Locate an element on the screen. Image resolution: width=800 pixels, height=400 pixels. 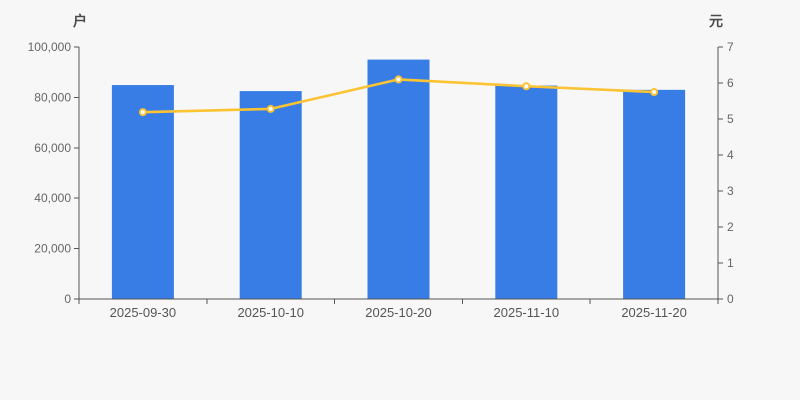
svg-text: 20,000 is located at coordinates (52, 249).